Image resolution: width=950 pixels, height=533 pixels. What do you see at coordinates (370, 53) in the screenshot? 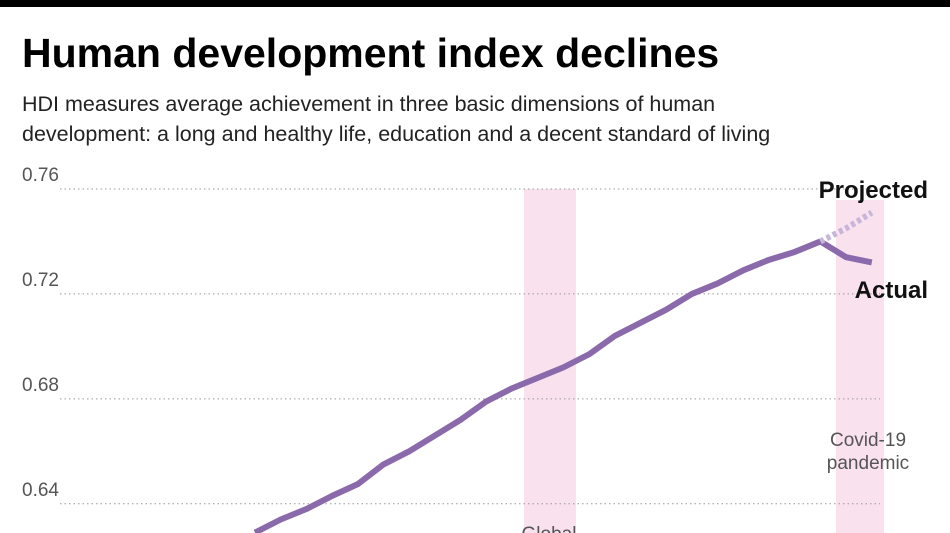
I see `chart-title: Human development index declines` at bounding box center [370, 53].